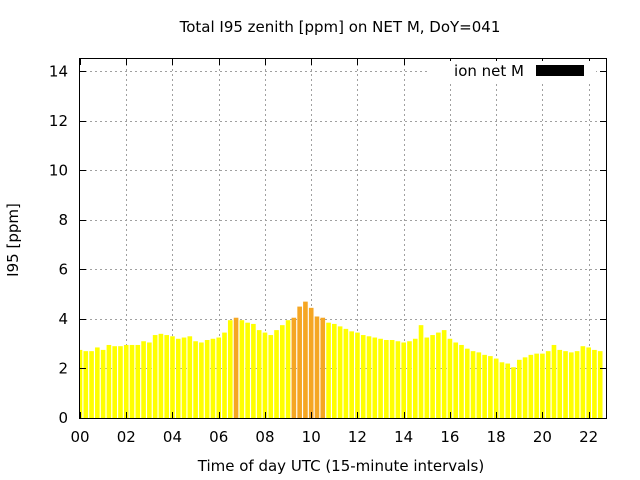 The height and width of the screenshot is (480, 640). I want to click on x-axis-label: Time of day UTC (15-minute intervals), so click(340, 466).